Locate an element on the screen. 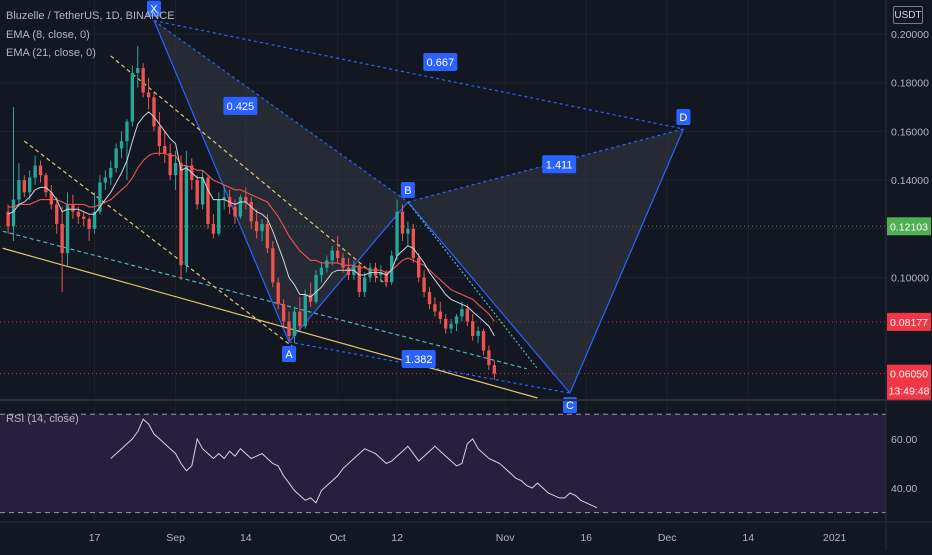 The height and width of the screenshot is (555, 932). pattern-leg-cd is located at coordinates (626, 261).